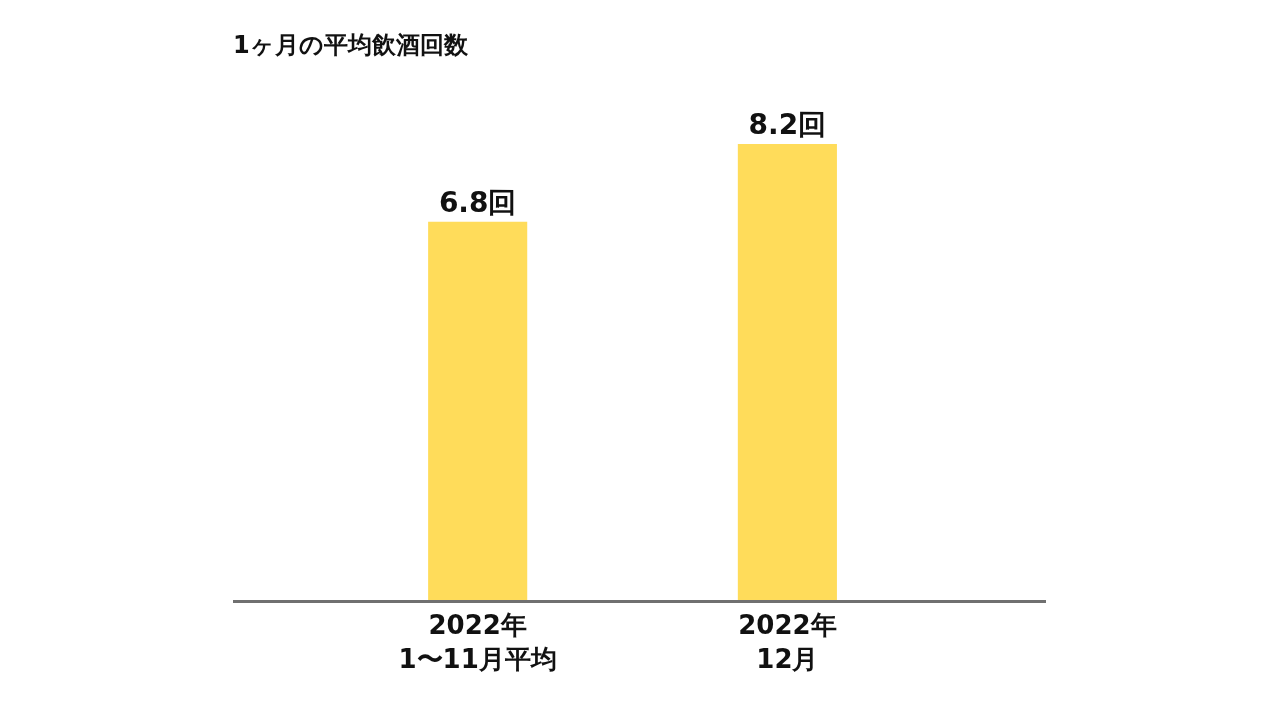 The height and width of the screenshot is (720, 1280). I want to click on data-label: 6.8回, so click(477, 202).